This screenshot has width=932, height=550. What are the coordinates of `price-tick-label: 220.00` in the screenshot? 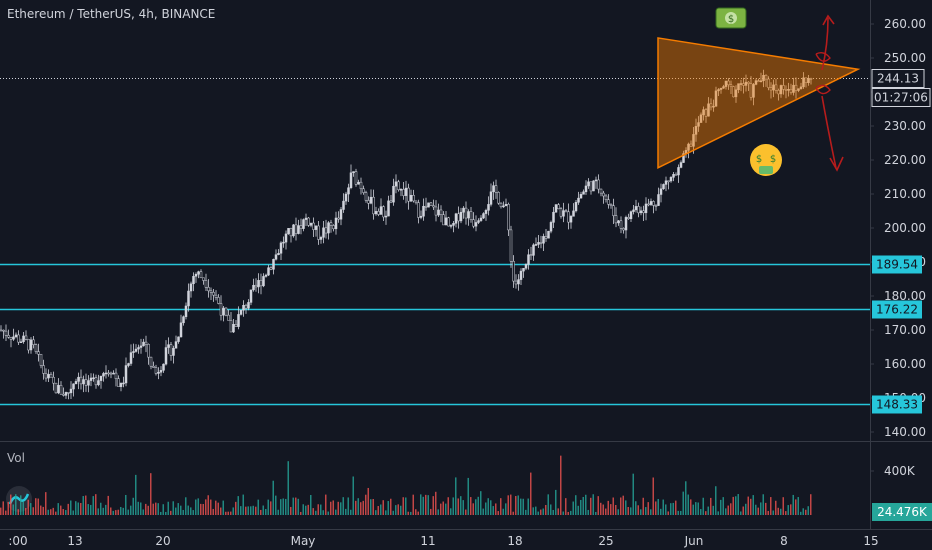 It's located at (905, 160).